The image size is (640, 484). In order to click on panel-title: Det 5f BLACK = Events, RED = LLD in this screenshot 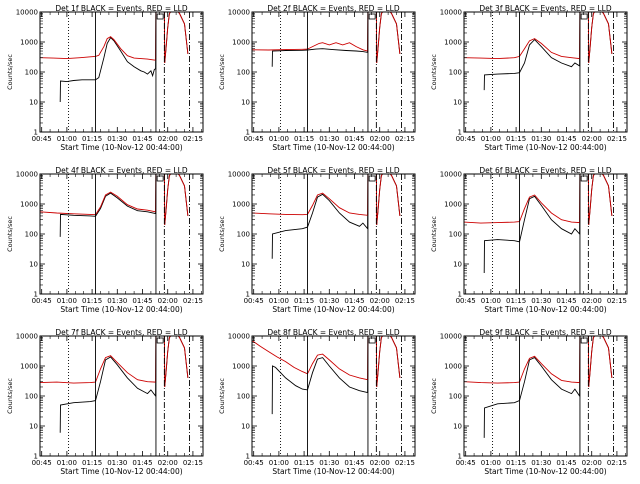, I will do `click(333, 170)`.